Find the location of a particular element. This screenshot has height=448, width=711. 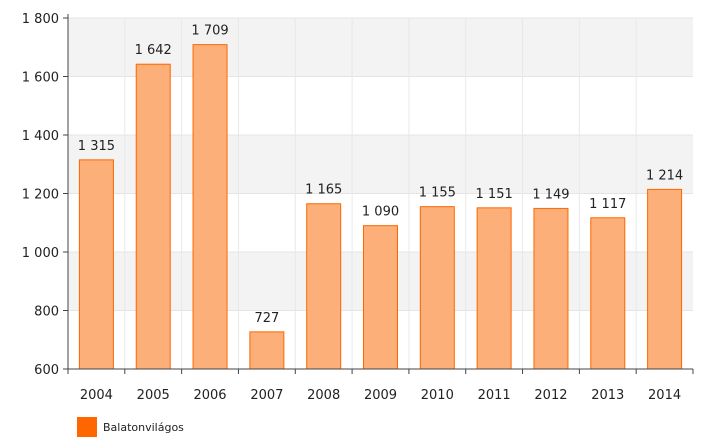

x-tick-label: 2006 is located at coordinates (209, 395).